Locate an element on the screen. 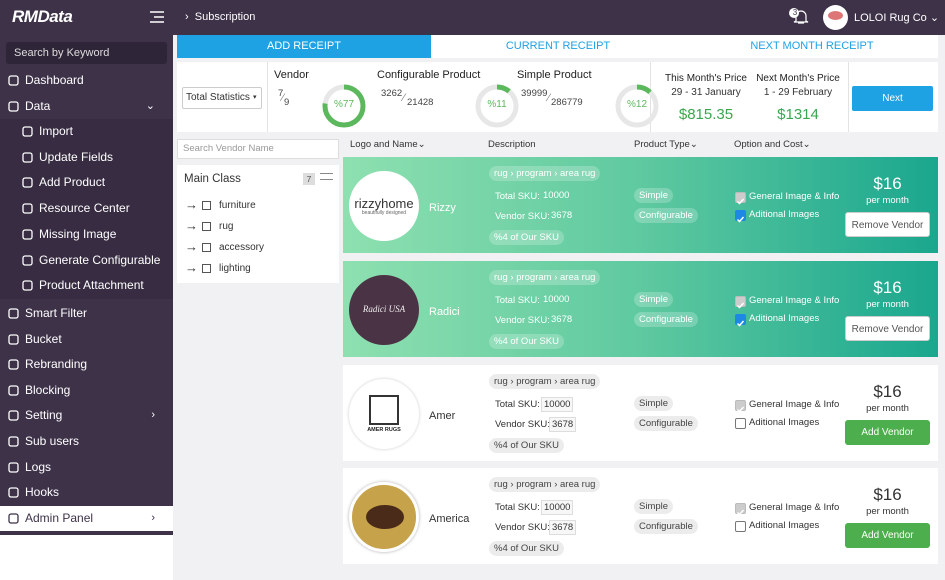 This screenshot has height=580, width=945. tab: NEXT MONTH RECEIPT is located at coordinates (812, 46).